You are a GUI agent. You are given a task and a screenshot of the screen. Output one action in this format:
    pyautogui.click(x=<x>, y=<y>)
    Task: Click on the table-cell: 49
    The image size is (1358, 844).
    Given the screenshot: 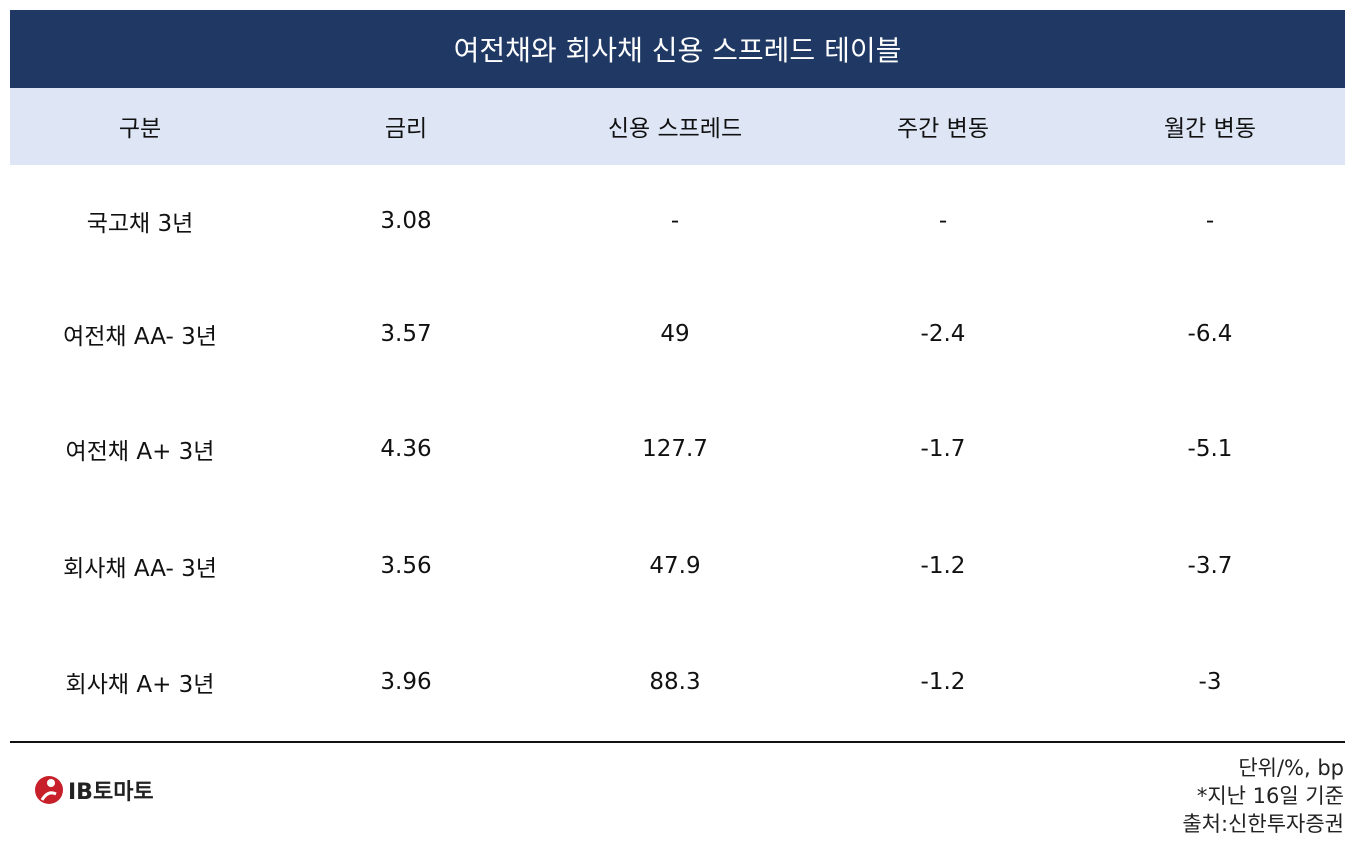 What is the action you would take?
    pyautogui.click(x=675, y=334)
    